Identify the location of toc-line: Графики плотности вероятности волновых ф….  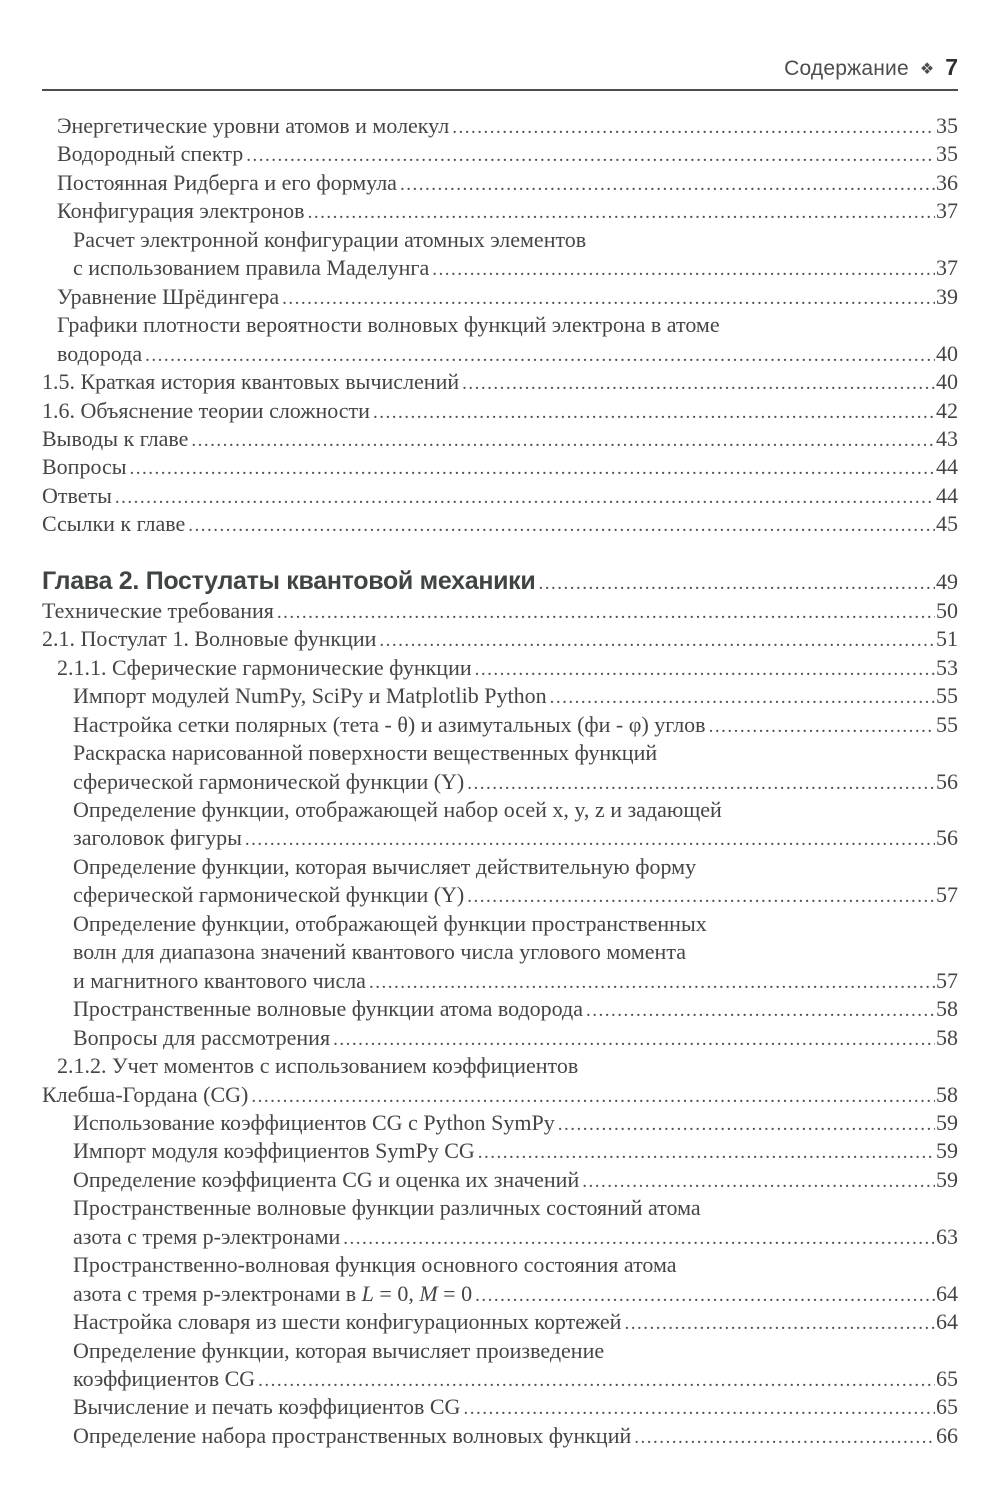
(500, 325).